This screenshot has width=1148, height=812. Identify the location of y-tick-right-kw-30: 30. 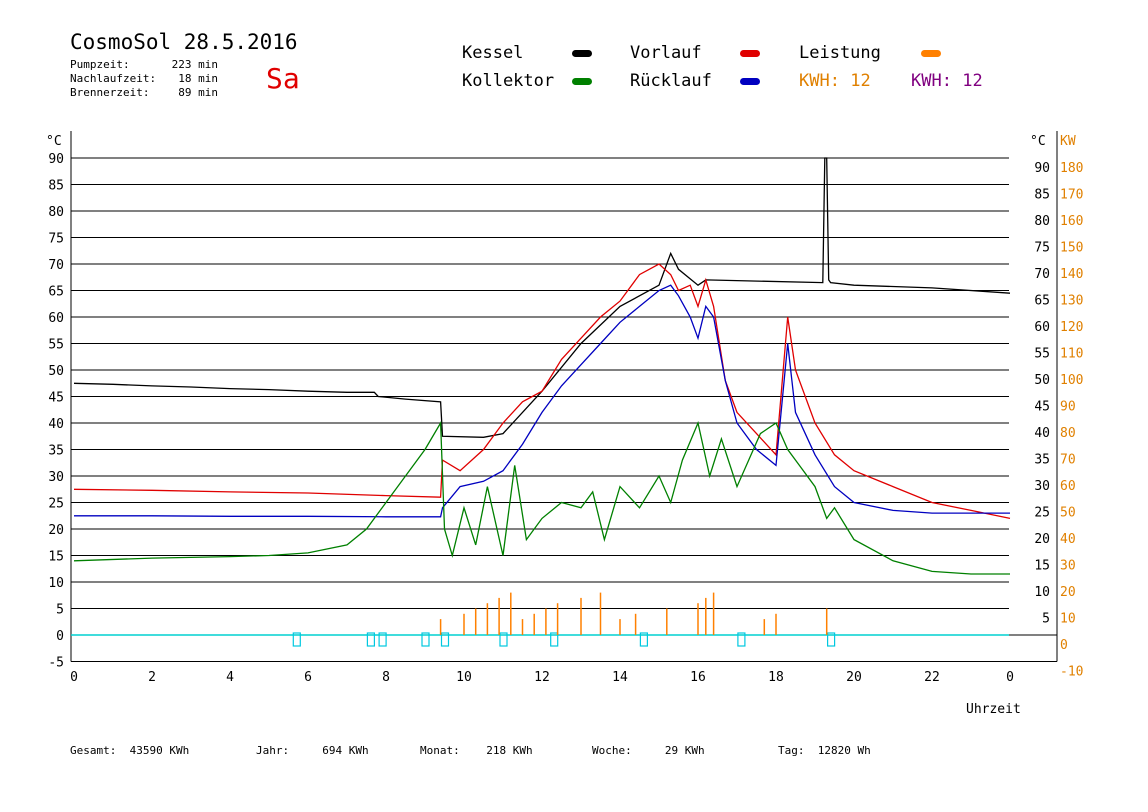
(1068, 566).